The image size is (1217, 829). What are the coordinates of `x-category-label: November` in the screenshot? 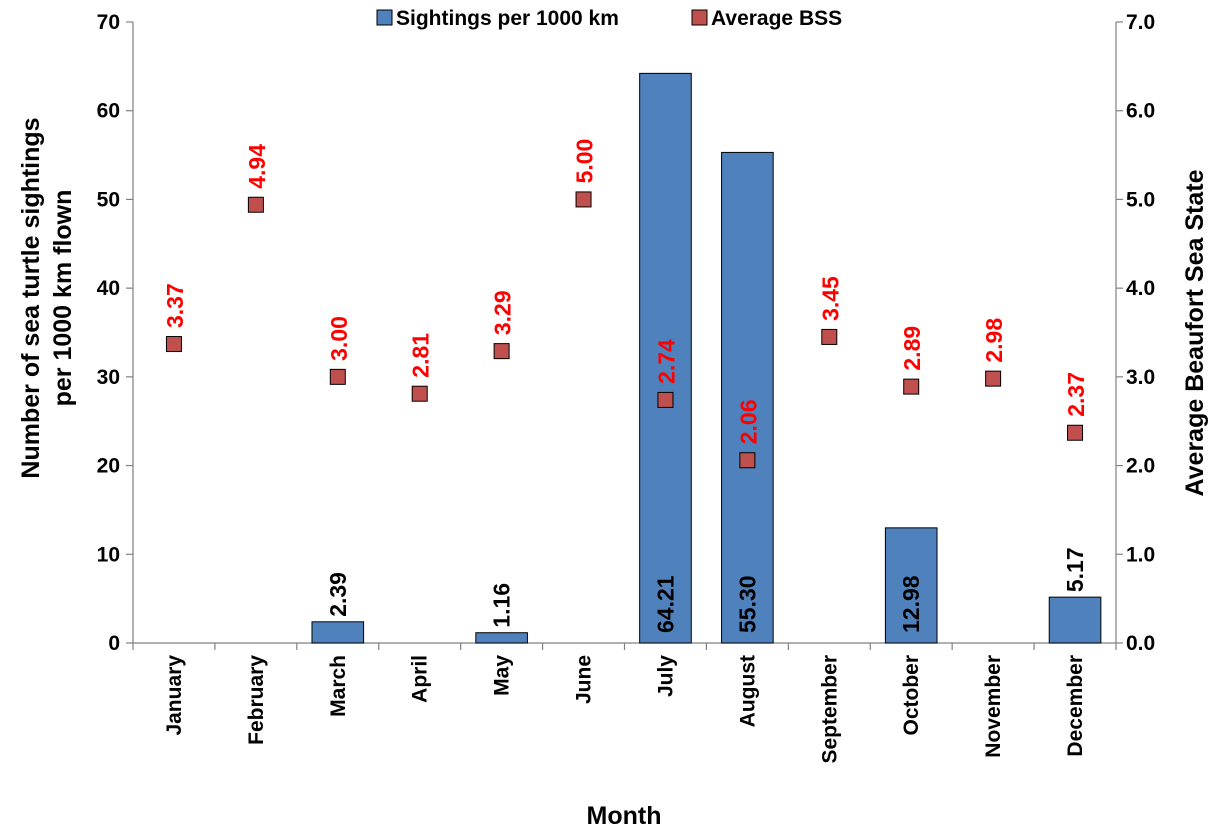 It's located at (993, 706).